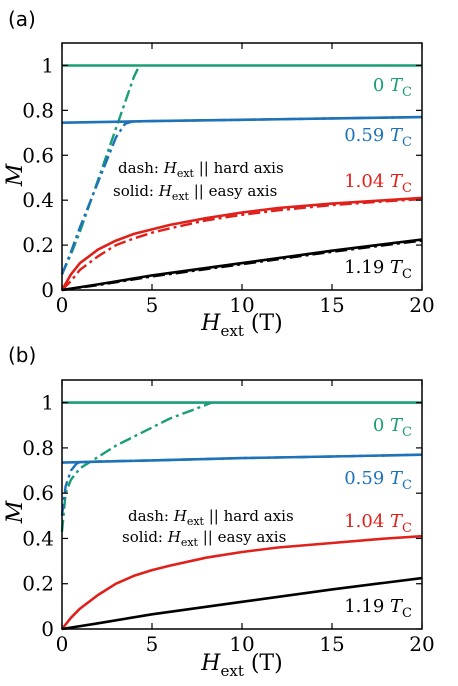 The image size is (458, 686). Describe the element at coordinates (242, 265) in the screenshot. I see `series-3-dash-line` at that location.